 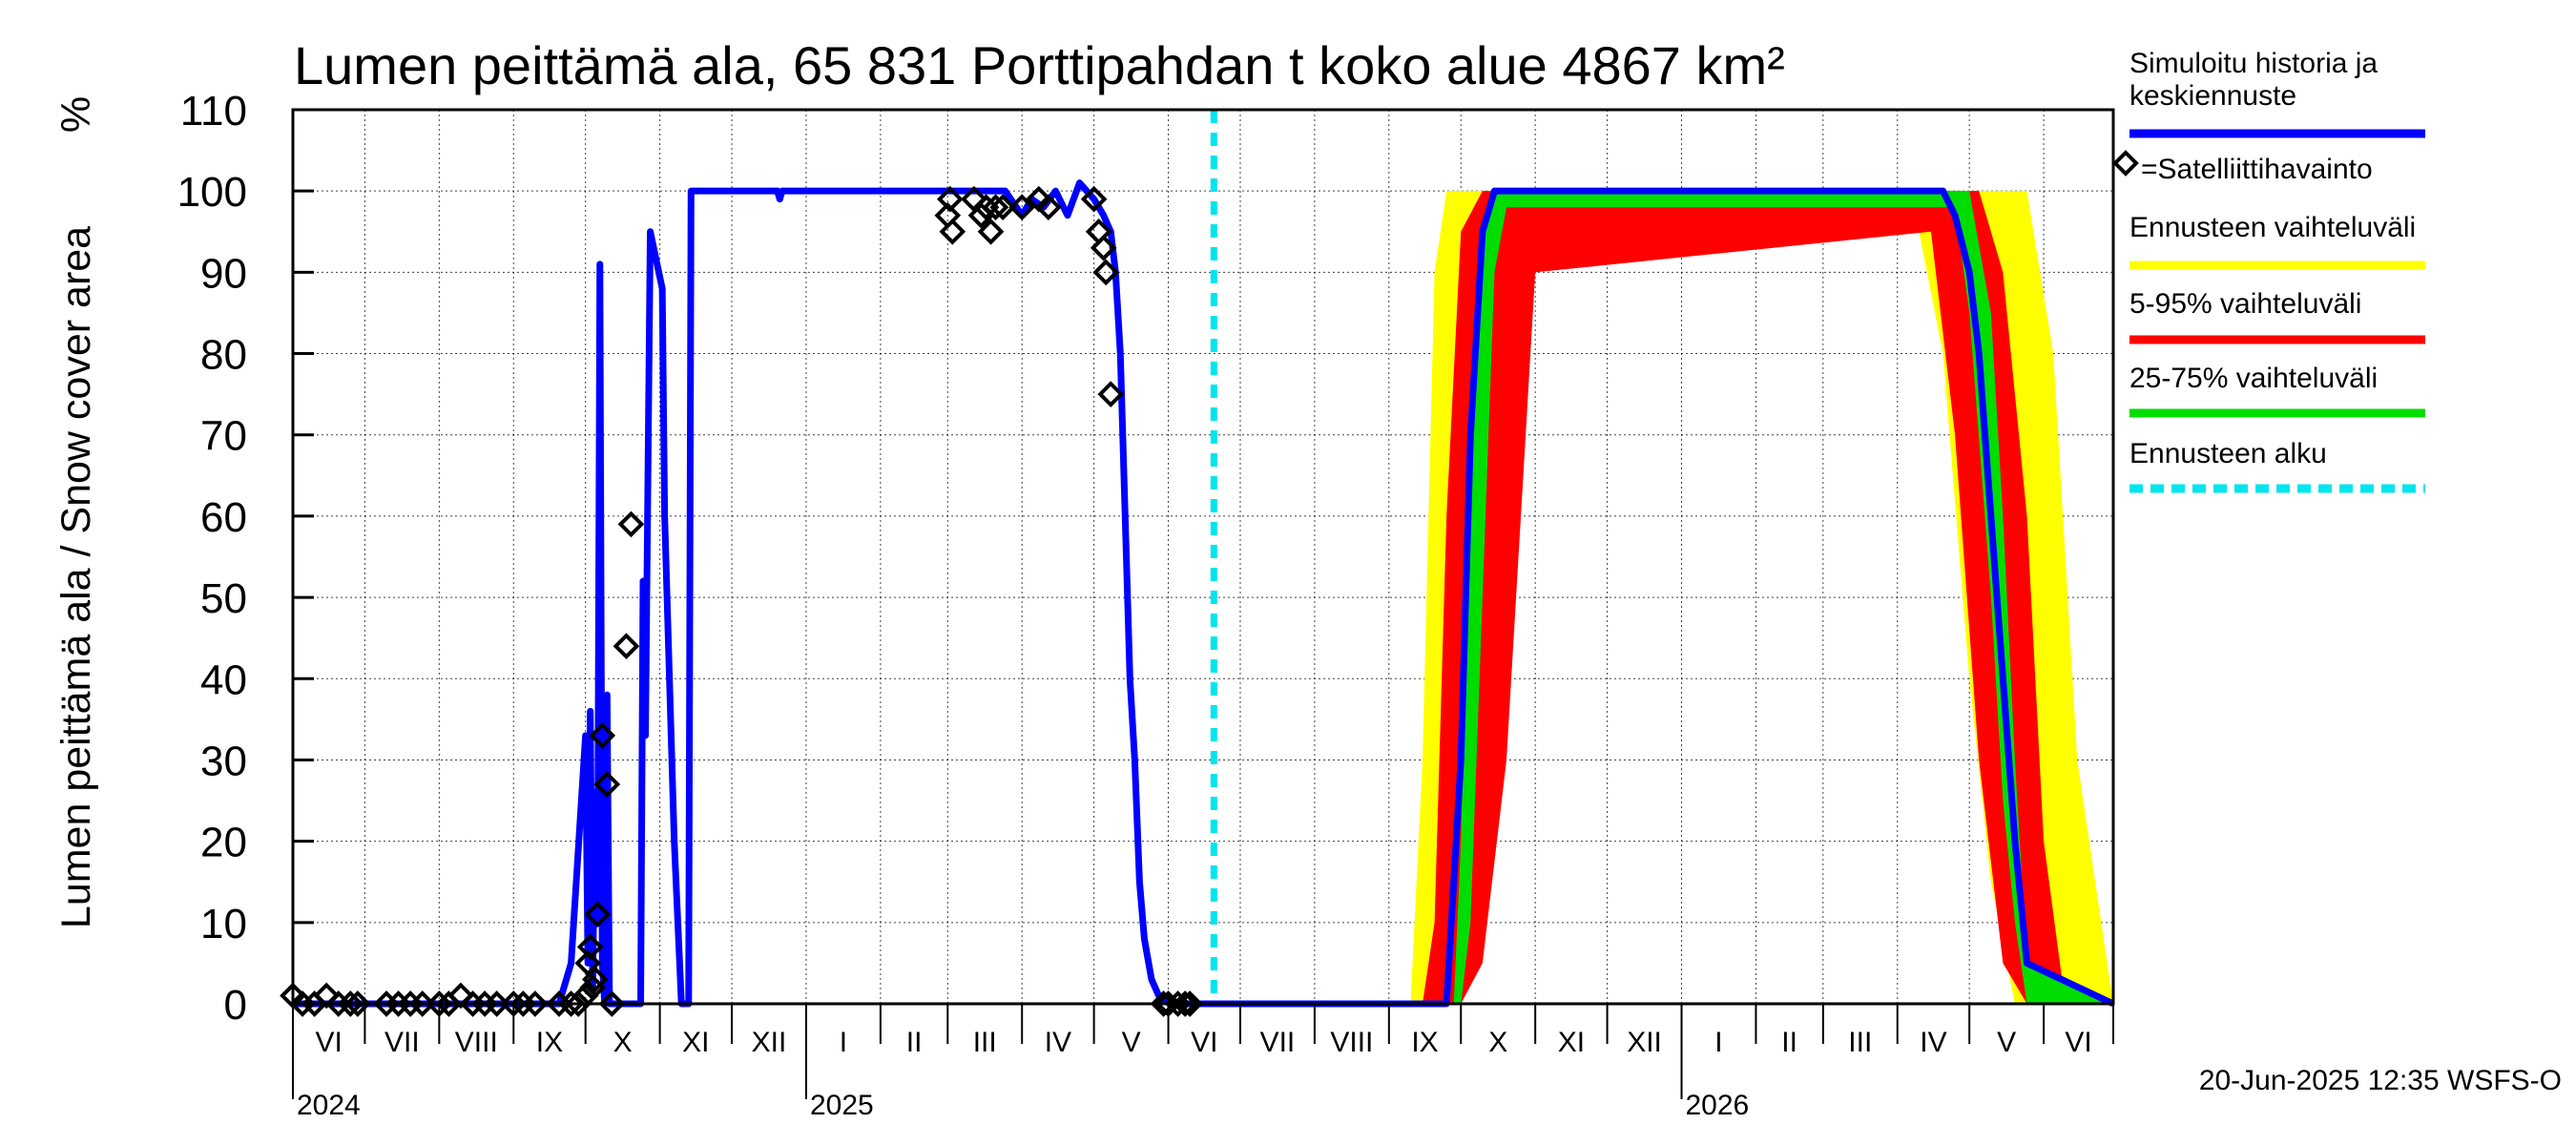 What do you see at coordinates (329, 1105) in the screenshot?
I see `year-label: 2024` at bounding box center [329, 1105].